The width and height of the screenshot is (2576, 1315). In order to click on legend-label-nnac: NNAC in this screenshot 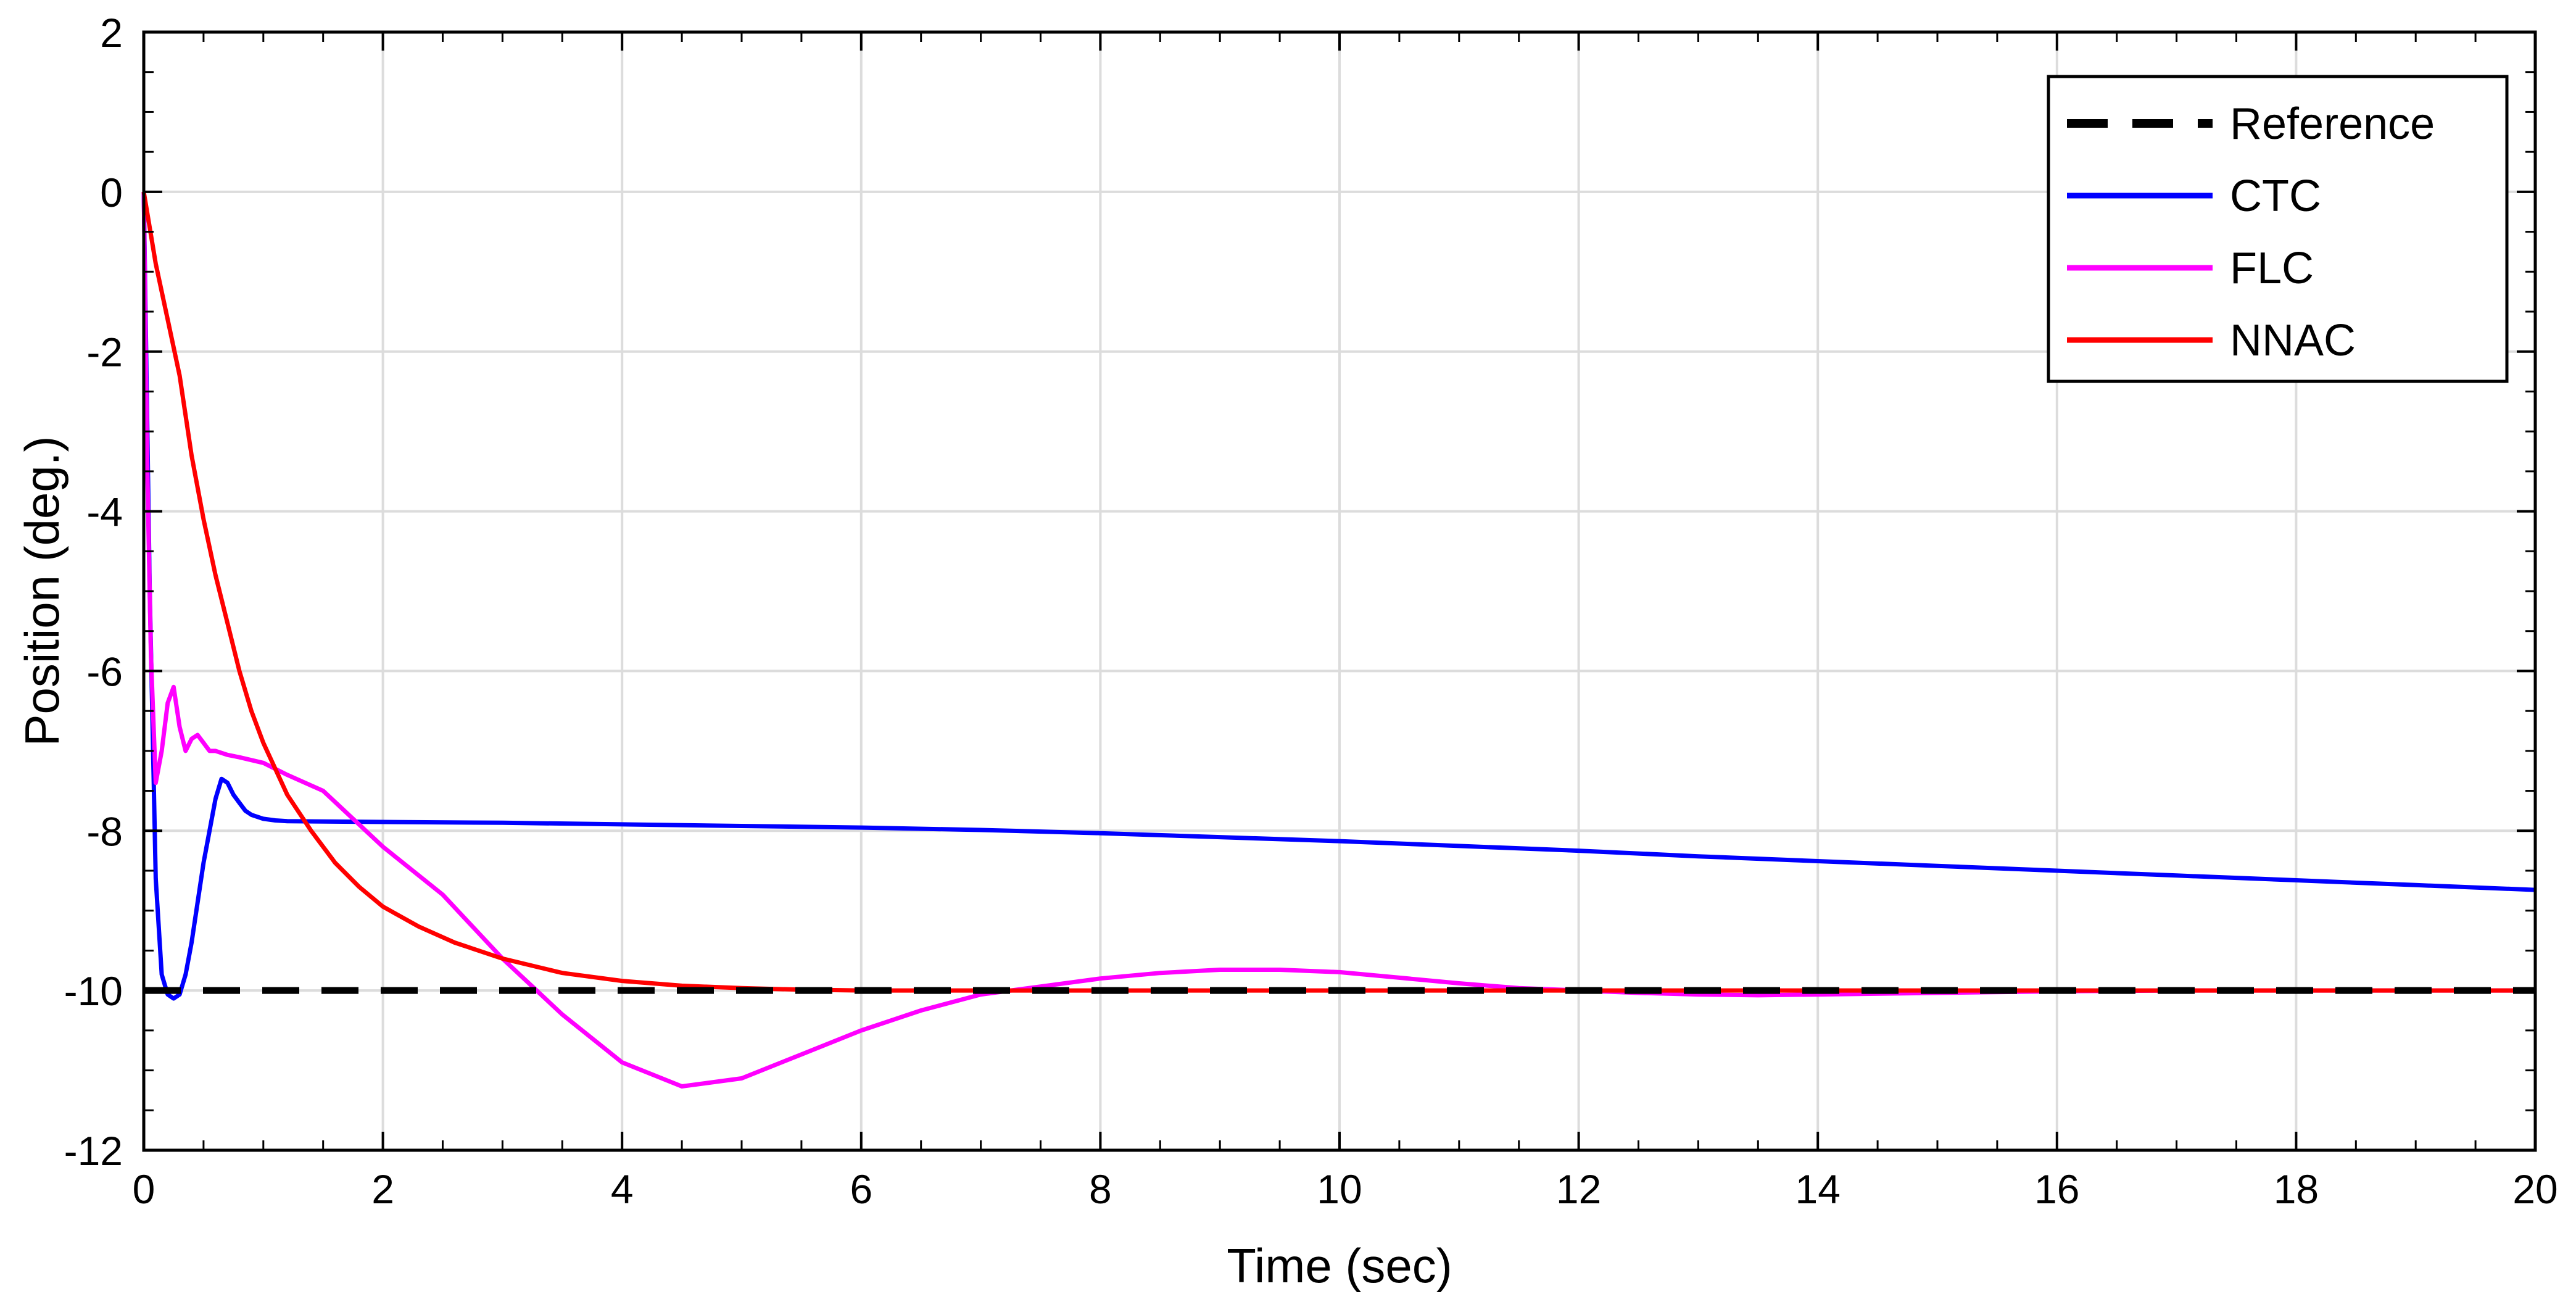, I will do `click(2293, 340)`.